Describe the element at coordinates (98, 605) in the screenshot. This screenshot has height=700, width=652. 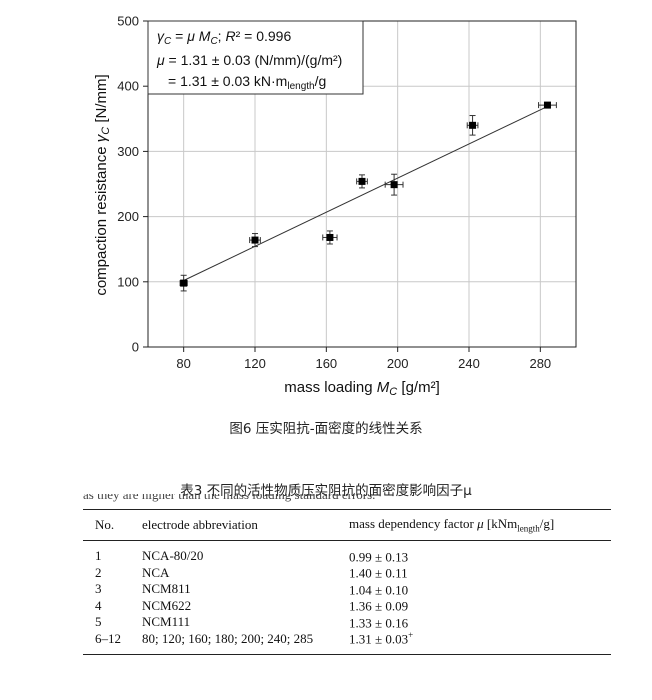
I see `row-no: 4` at that location.